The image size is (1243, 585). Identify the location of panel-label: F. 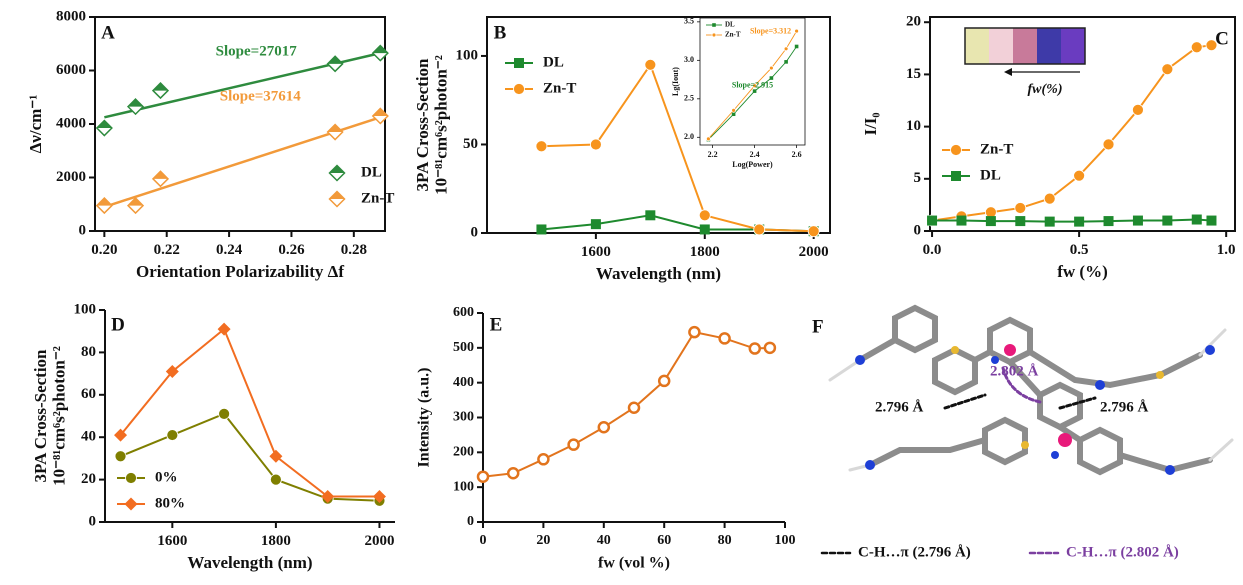
(818, 326).